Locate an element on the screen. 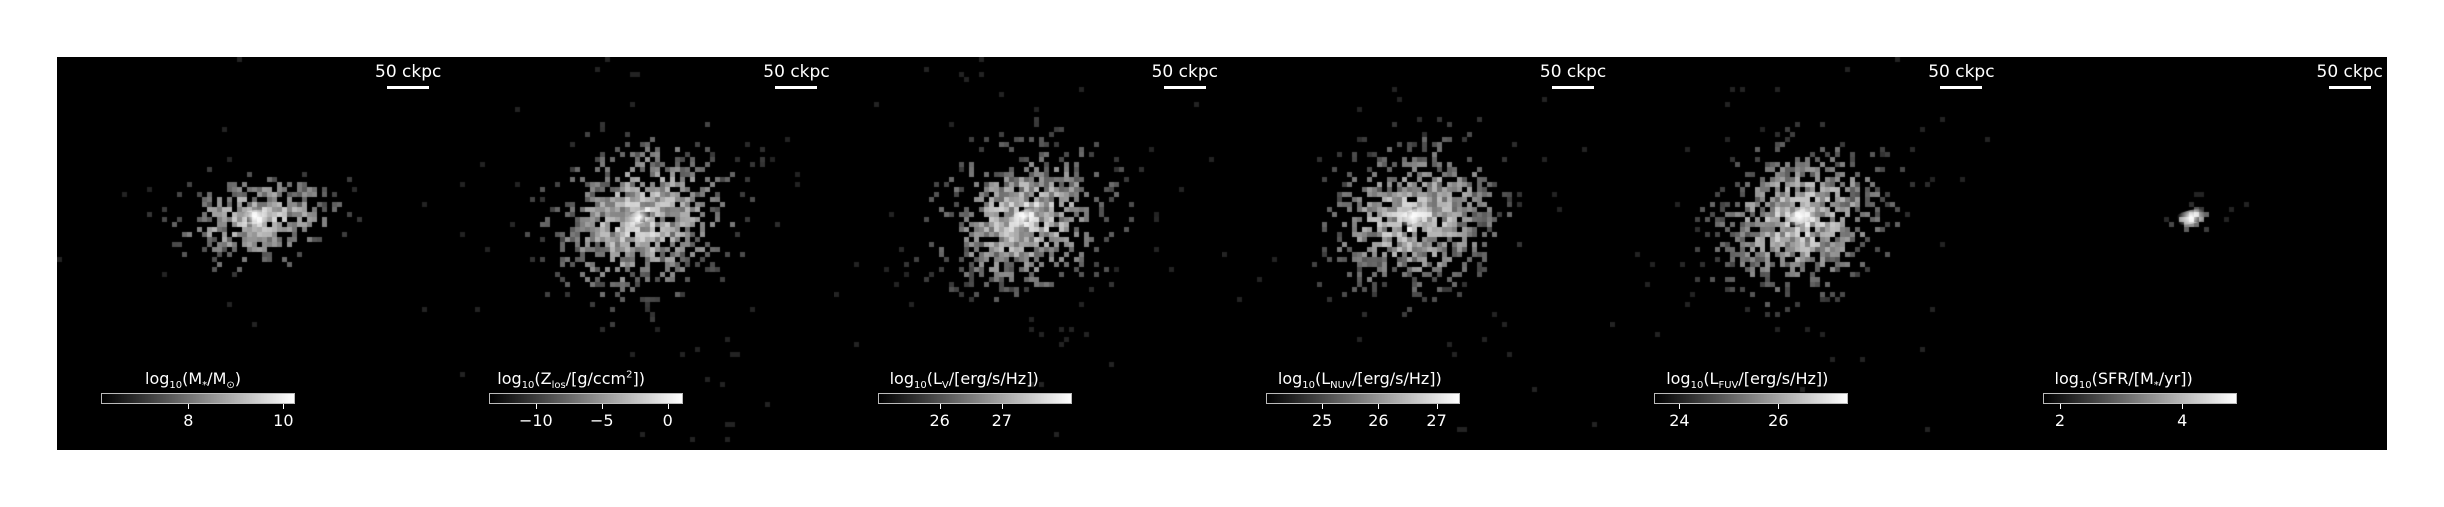 The width and height of the screenshot is (2444, 507). colorbar-label: log10(LFUV/[erg/s/Hz]) is located at coordinates (1747, 380).